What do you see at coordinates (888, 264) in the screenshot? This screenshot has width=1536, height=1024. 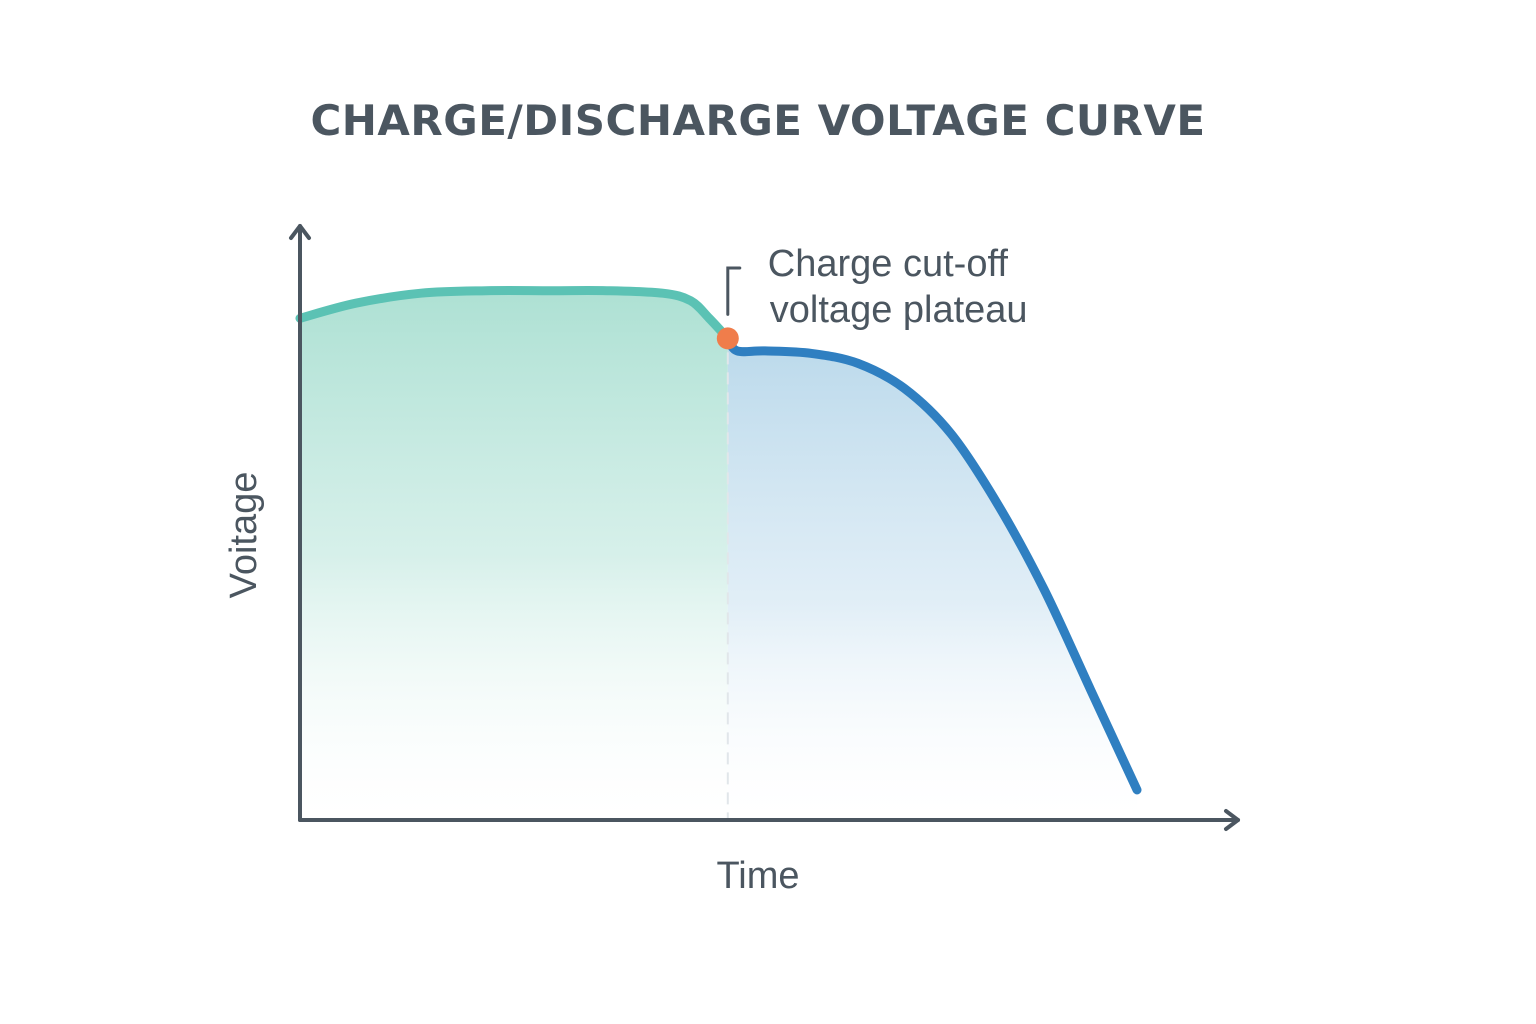 I see `annotation-text-line-1: Charge cut-off` at bounding box center [888, 264].